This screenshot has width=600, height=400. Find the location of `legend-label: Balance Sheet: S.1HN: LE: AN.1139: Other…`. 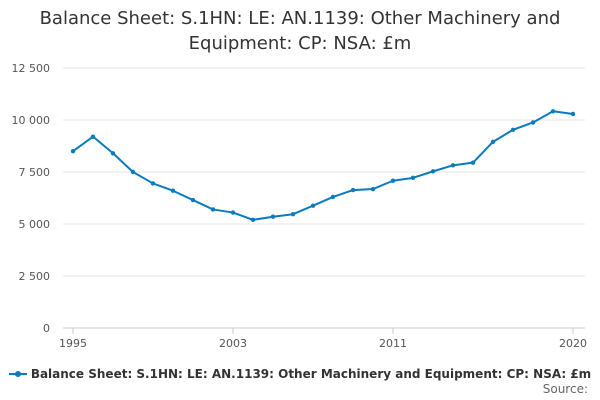

legend-label: Balance Sheet: S.1HN: LE: AN.1139: Other… is located at coordinates (311, 374).